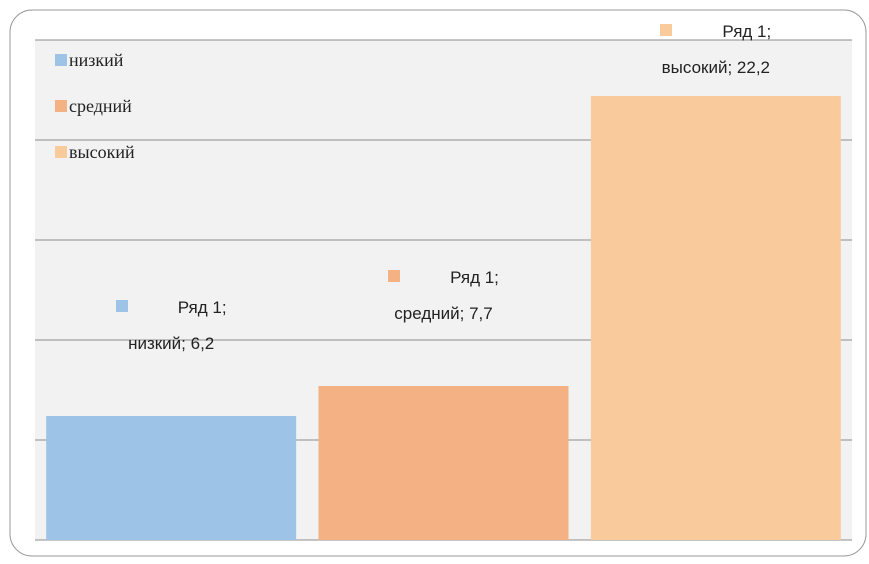 The image size is (869, 564). What do you see at coordinates (100, 106) in the screenshot?
I see `legend-label: средний` at bounding box center [100, 106].